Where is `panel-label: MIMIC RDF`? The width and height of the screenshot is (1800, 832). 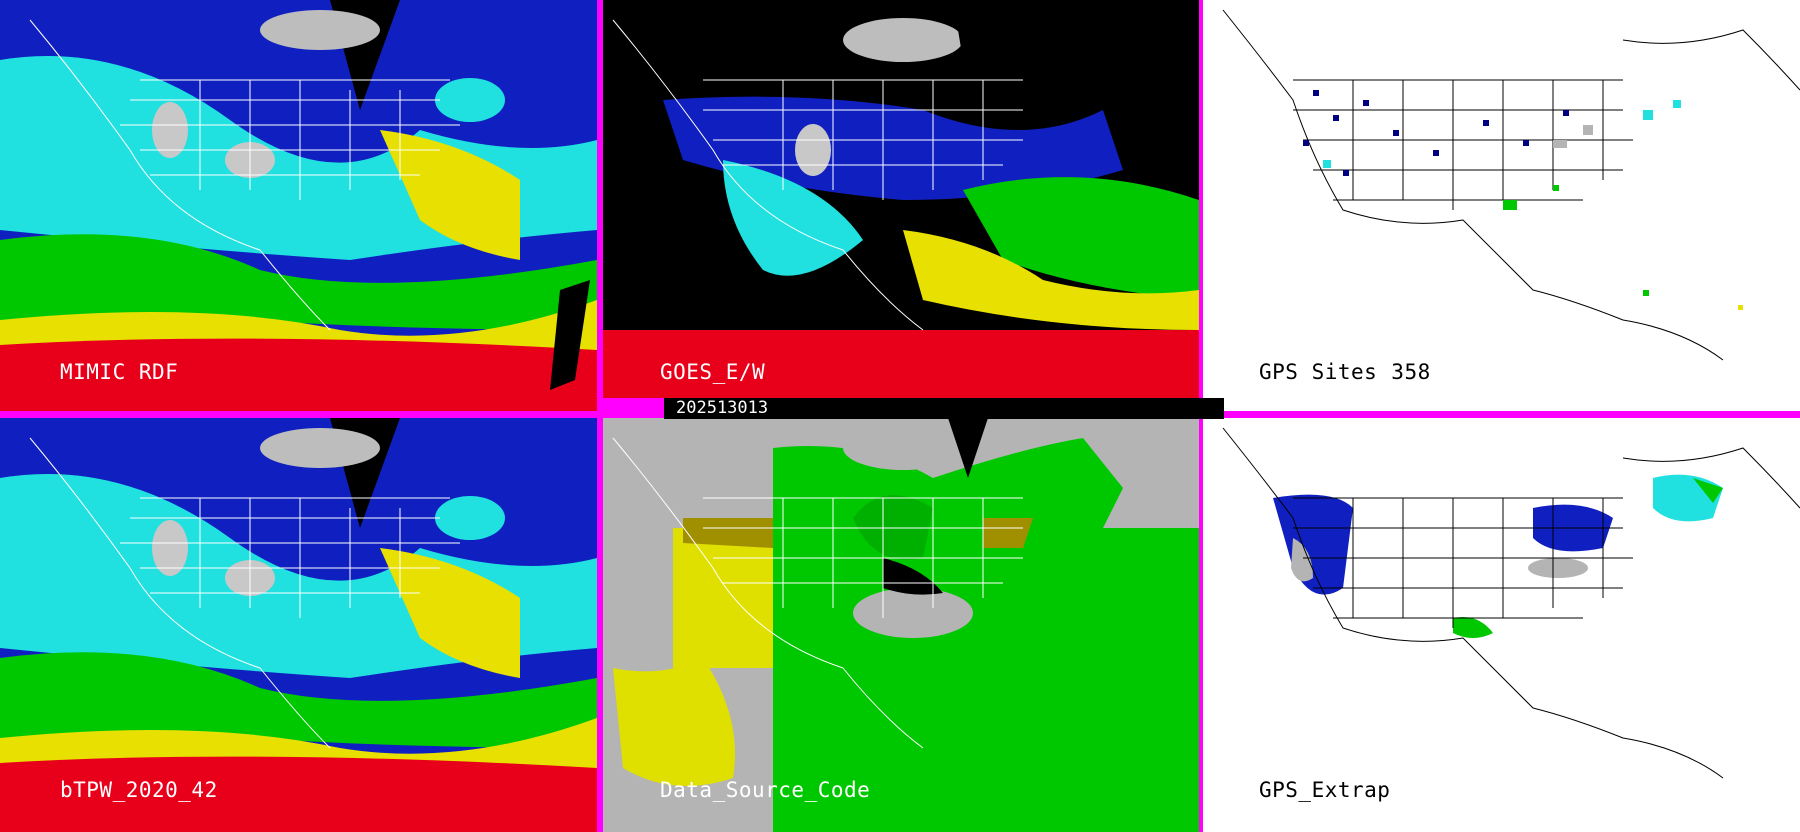 panel-label: MIMIC RDF is located at coordinates (119, 372).